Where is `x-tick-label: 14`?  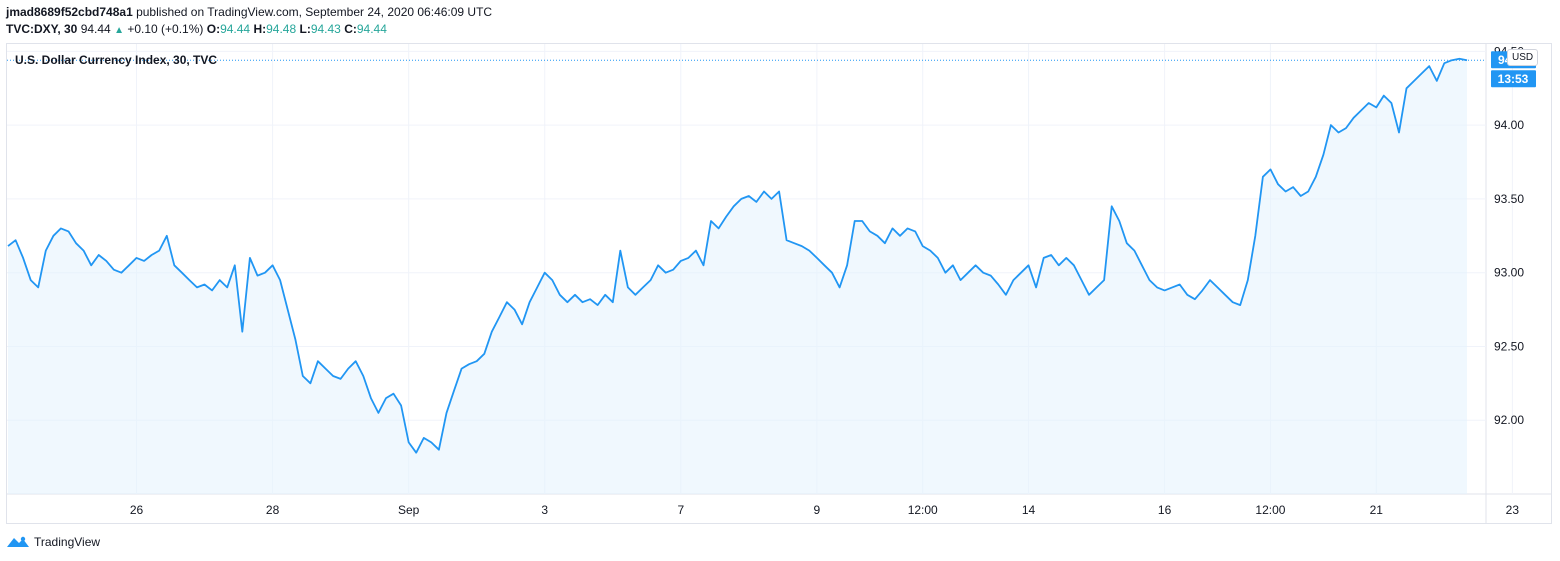 x-tick-label: 14 is located at coordinates (1029, 510).